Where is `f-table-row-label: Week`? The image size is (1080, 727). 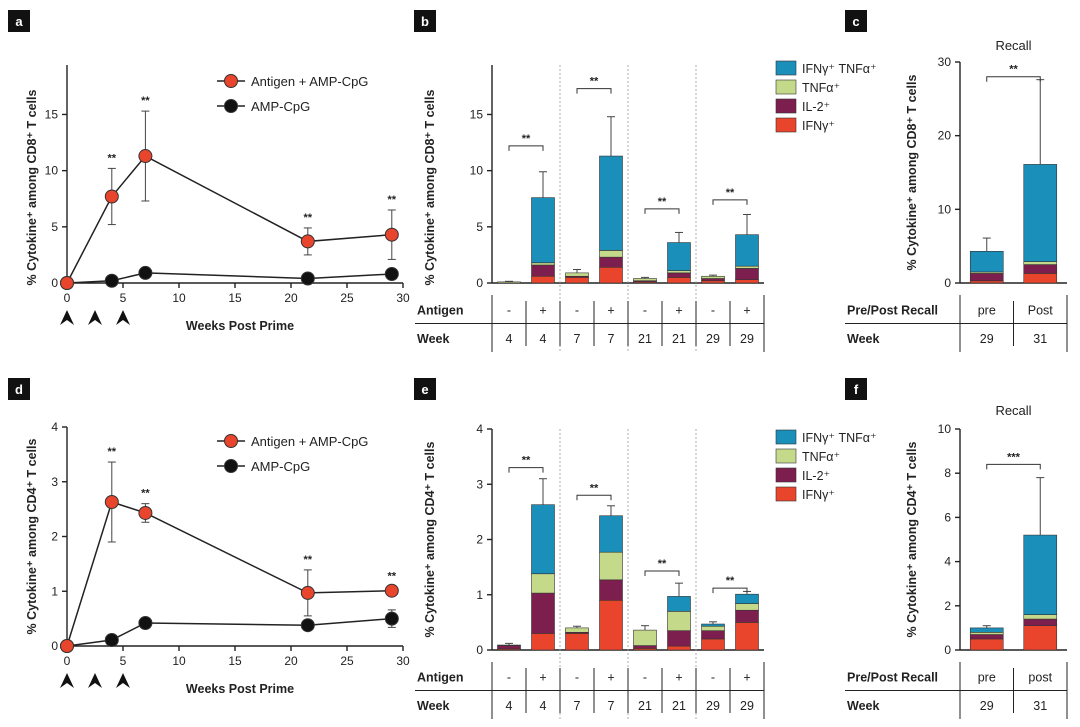 f-table-row-label: Week is located at coordinates (863, 706).